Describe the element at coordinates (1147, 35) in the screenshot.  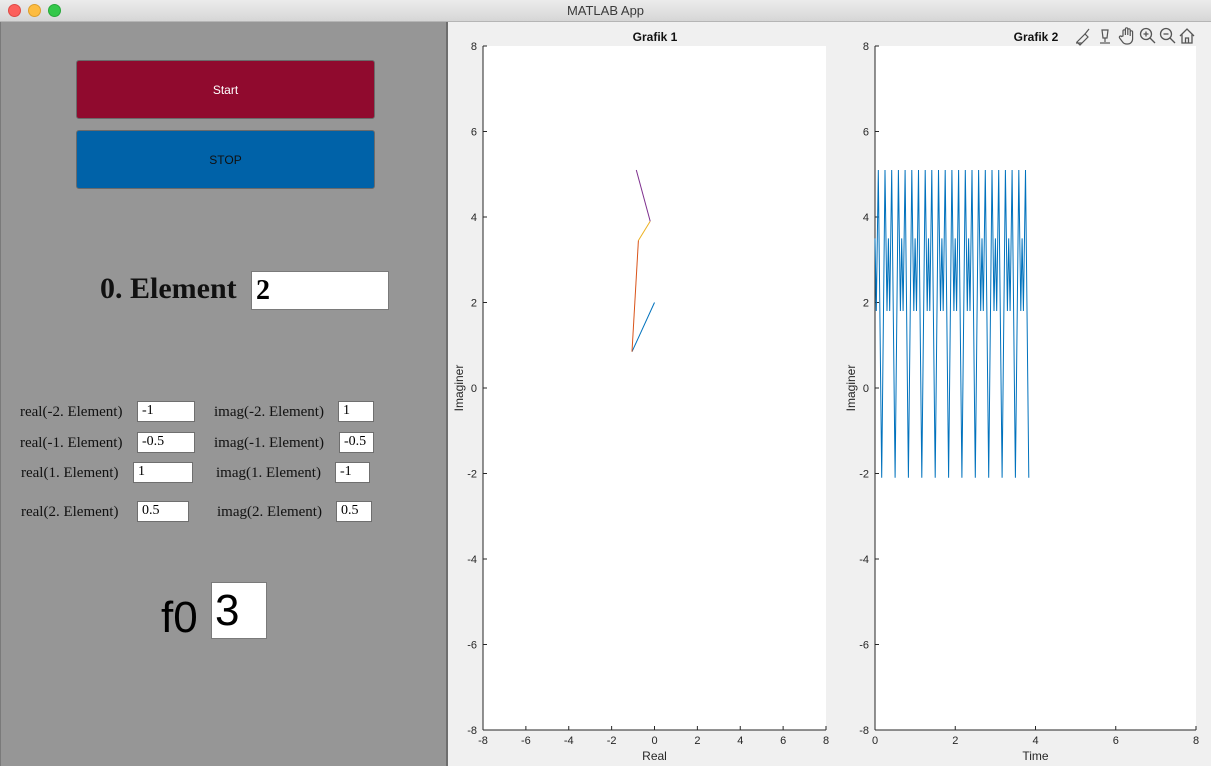
I see `zoom-in-icon` at that location.